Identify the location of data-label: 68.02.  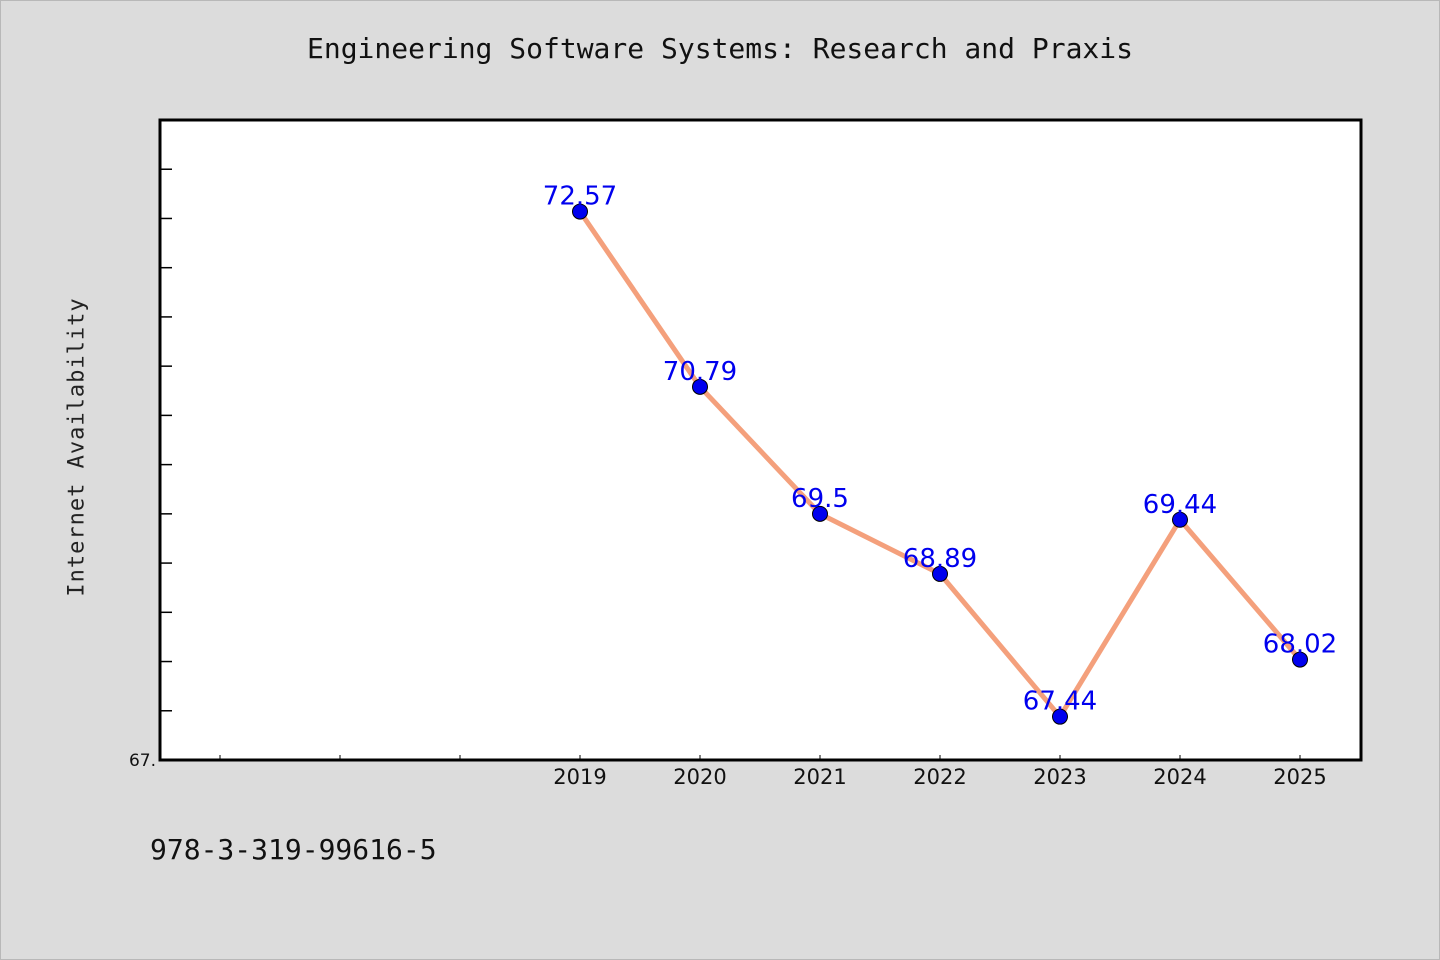
(1300, 645).